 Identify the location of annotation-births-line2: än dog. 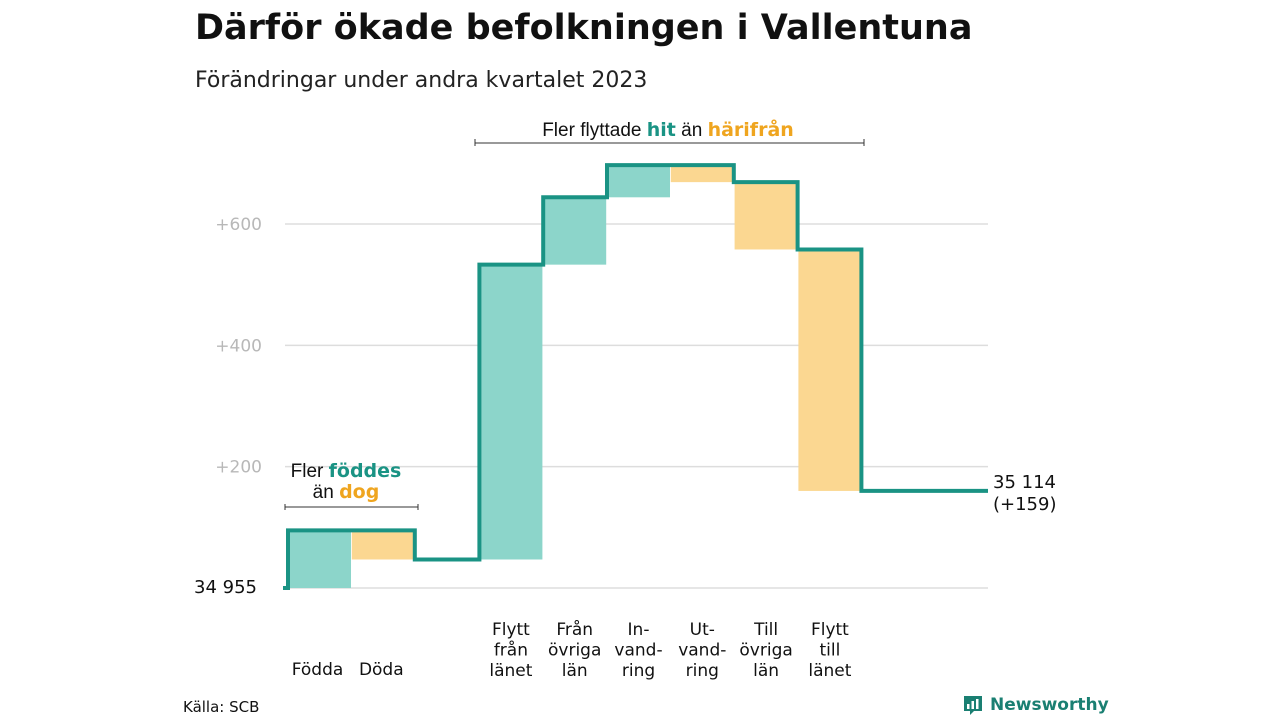
(346, 492).